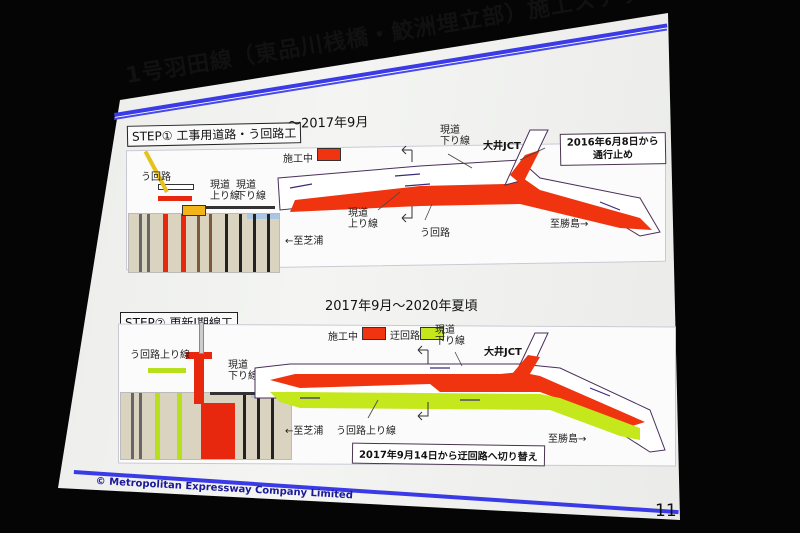  Describe the element at coordinates (167, 370) in the screenshot. I see `detour-up-deck` at that location.